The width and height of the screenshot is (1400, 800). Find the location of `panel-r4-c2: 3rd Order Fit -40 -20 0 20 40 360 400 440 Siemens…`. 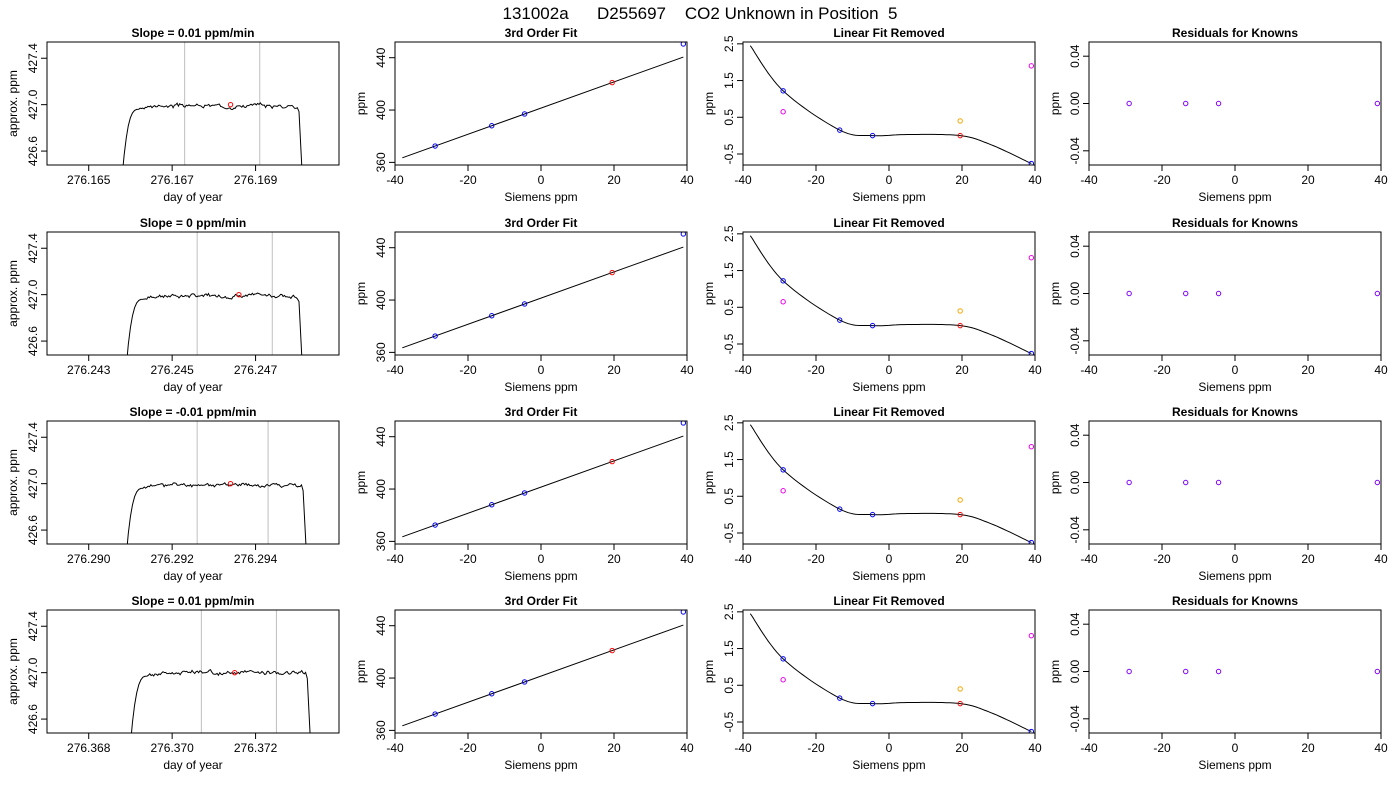

panel-r4-c2: 3rd Order Fit -40 -20 0 20 40 360 400 440 Siemens… is located at coordinates (524, 683).